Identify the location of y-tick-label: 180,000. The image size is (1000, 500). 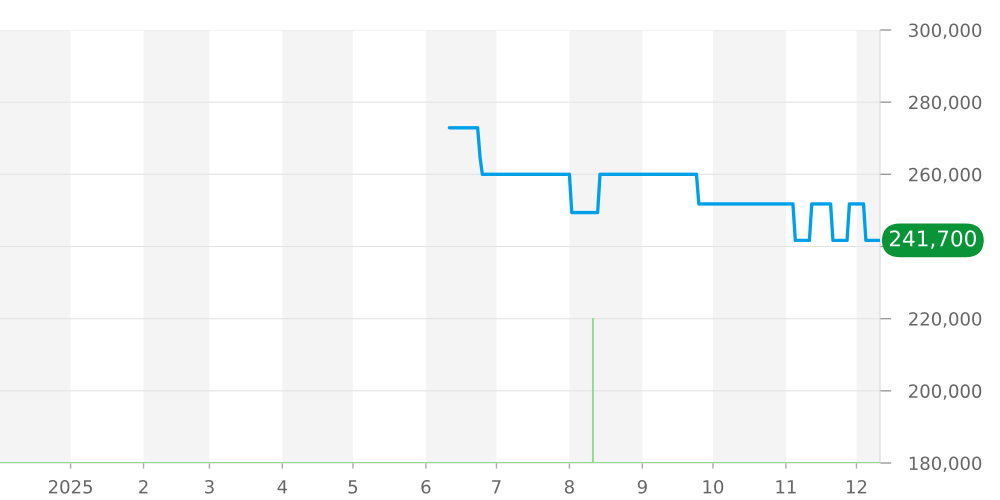
(946, 464).